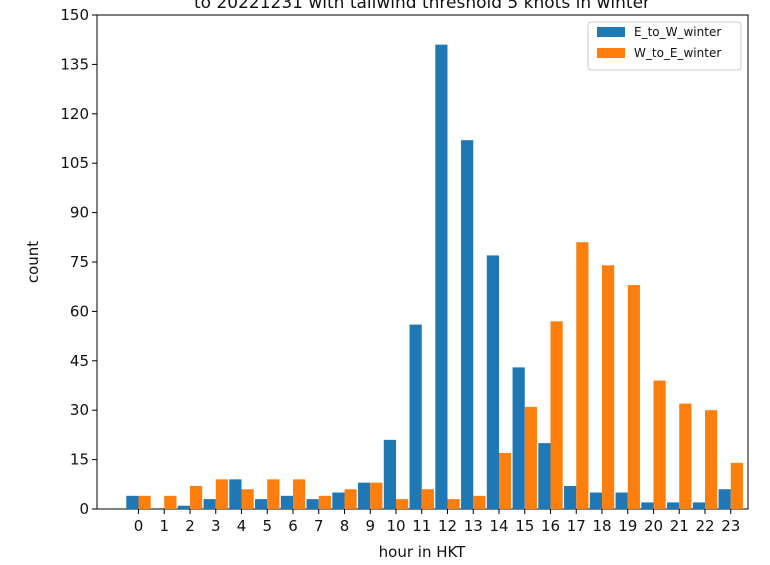 The width and height of the screenshot is (770, 565). What do you see at coordinates (524, 526) in the screenshot?
I see `x-tick-label: 15` at bounding box center [524, 526].